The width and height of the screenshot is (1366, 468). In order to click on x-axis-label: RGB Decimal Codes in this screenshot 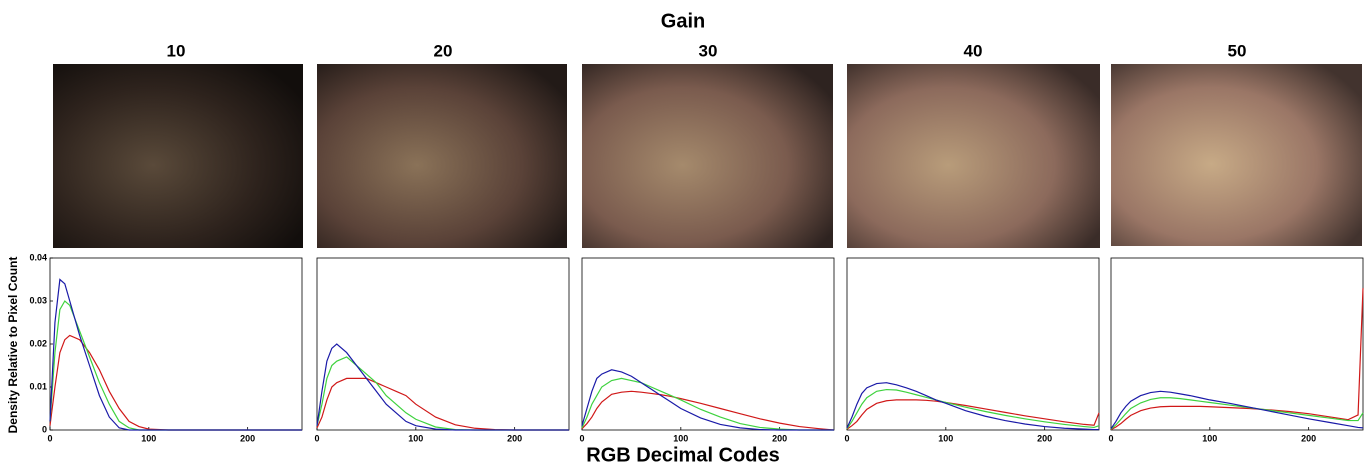, I will do `click(682, 455)`.